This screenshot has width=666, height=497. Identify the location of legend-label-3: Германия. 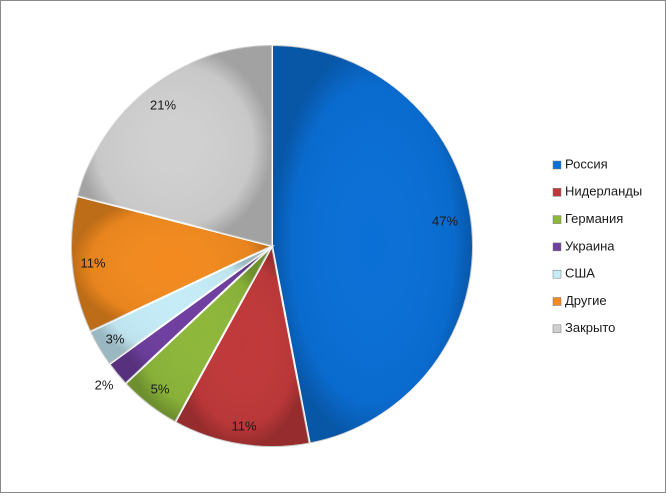
(594, 218).